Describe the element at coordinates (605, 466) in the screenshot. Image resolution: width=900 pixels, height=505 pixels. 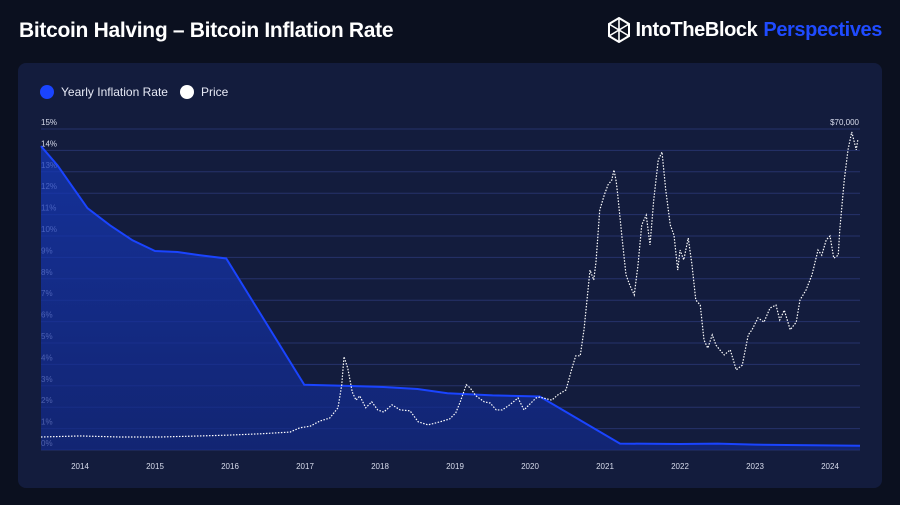
I see `x-tick-label: 2021` at that location.